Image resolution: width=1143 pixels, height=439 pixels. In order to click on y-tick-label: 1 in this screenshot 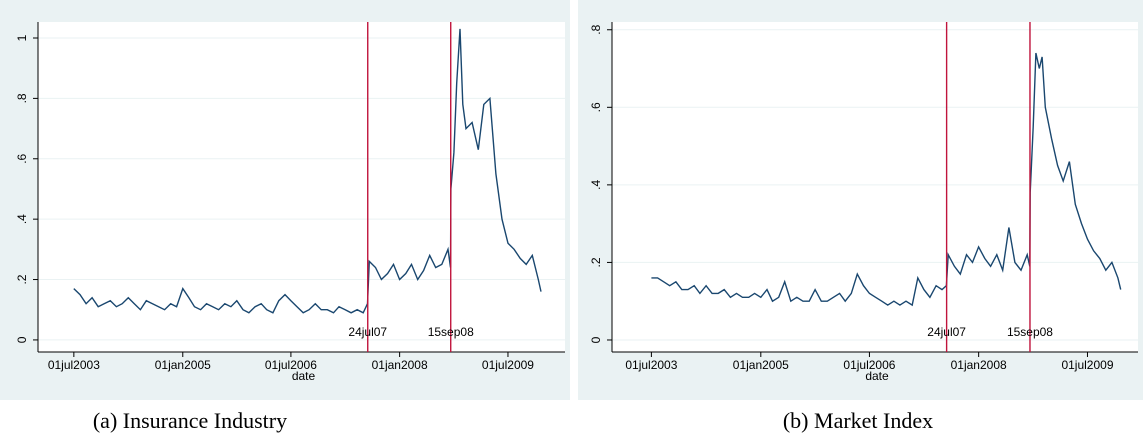, I will do `click(22, 37)`.